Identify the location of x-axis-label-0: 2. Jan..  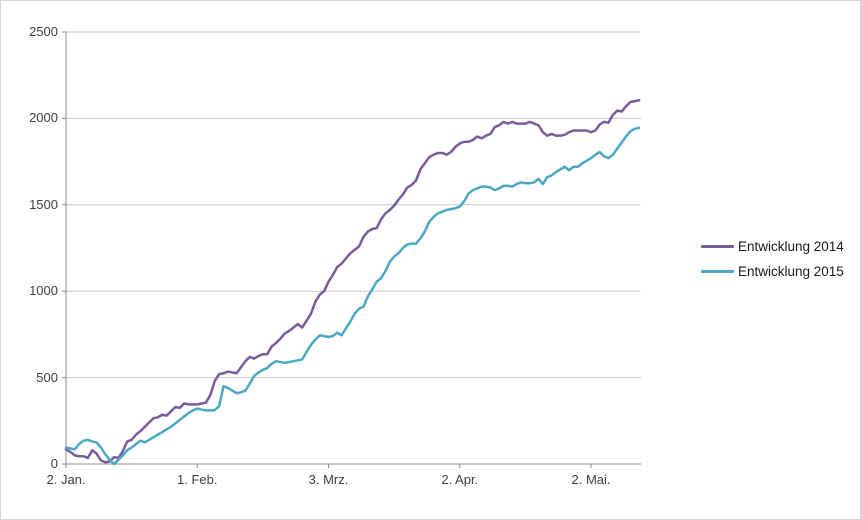
(66, 479).